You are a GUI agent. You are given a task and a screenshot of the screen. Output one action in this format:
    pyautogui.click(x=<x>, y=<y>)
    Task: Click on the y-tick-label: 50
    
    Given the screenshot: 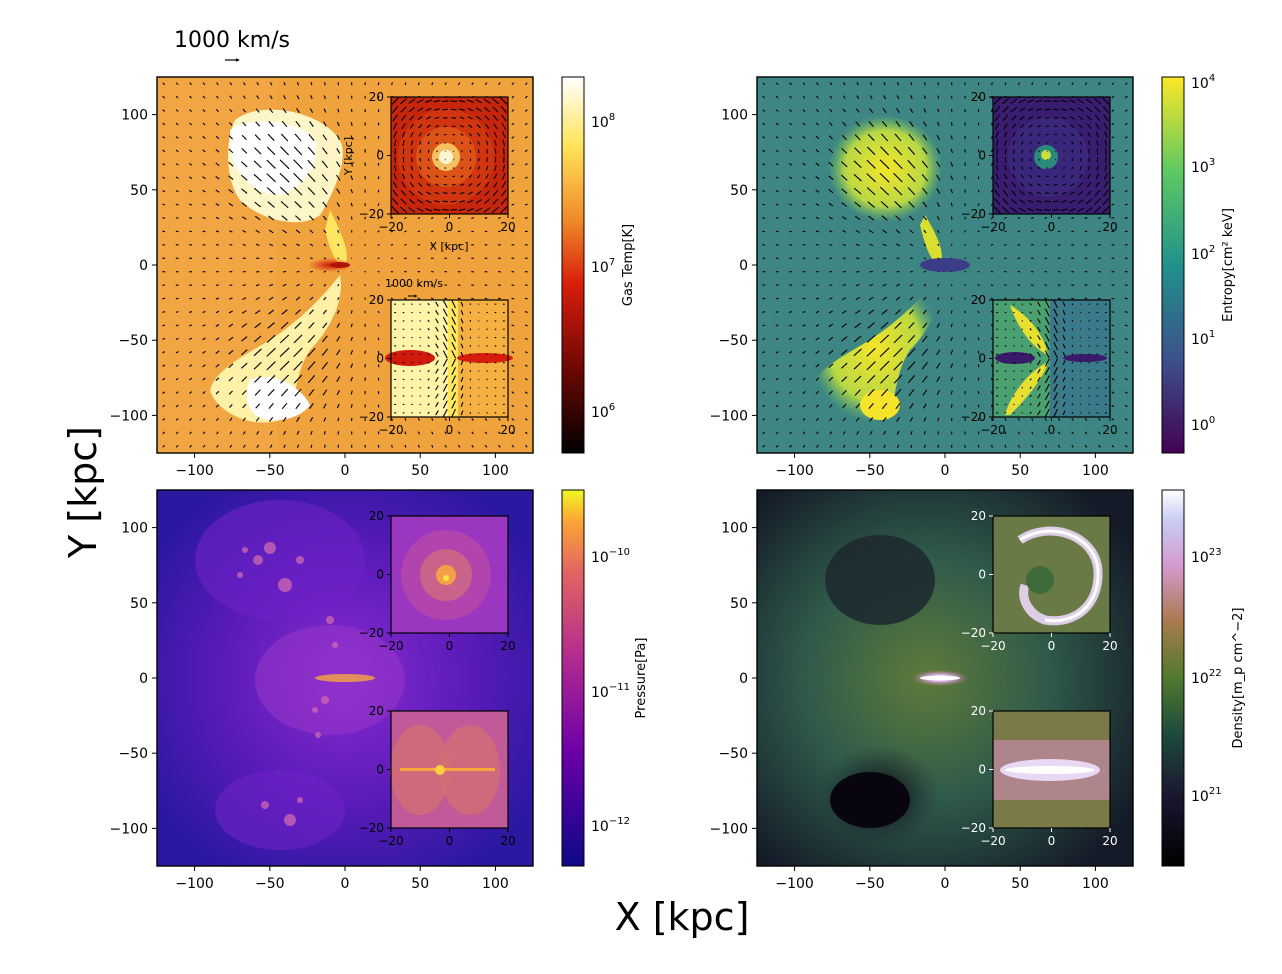 What is the action you would take?
    pyautogui.click(x=139, y=191)
    